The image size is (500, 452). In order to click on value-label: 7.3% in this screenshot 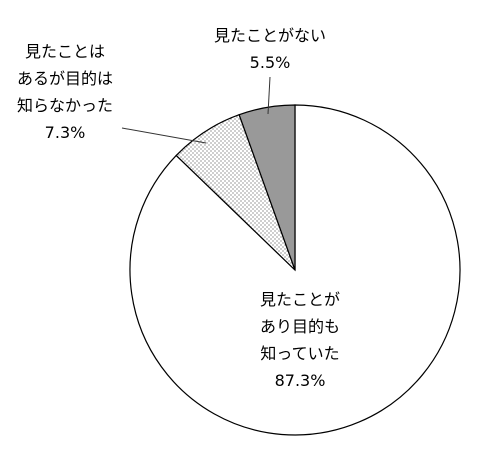, I will do `click(65, 132)`.